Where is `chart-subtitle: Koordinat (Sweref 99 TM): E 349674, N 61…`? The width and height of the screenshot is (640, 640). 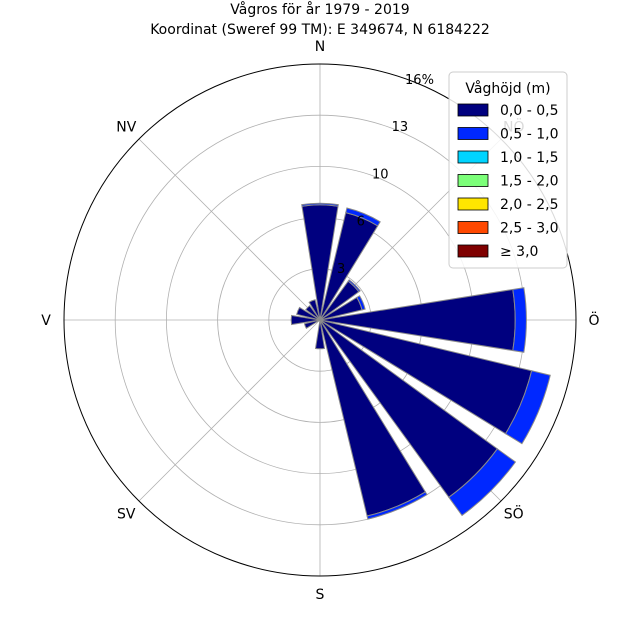 chart-subtitle: Koordinat (Sweref 99 TM): E 349674, N 61… is located at coordinates (320, 30).